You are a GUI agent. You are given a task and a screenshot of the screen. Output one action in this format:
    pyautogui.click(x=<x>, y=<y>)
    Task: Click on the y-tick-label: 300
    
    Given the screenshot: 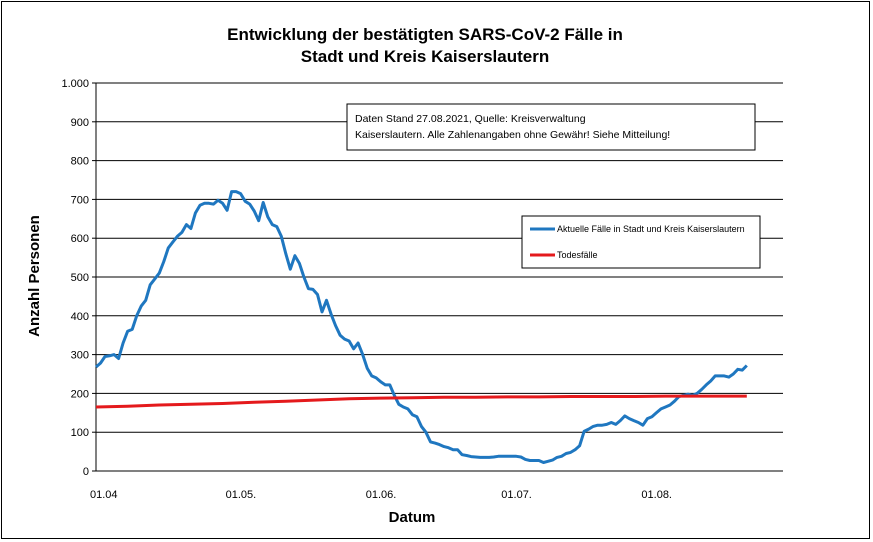 What is the action you would take?
    pyautogui.click(x=80, y=356)
    